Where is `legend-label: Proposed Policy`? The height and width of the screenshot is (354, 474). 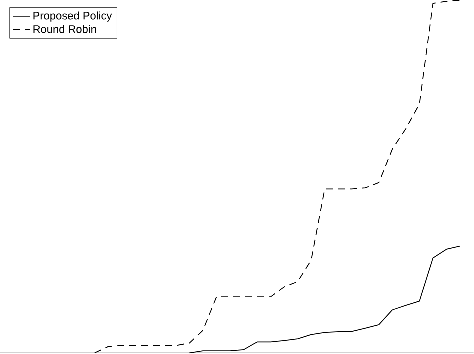
legend-label: Proposed Policy is located at coordinates (73, 17).